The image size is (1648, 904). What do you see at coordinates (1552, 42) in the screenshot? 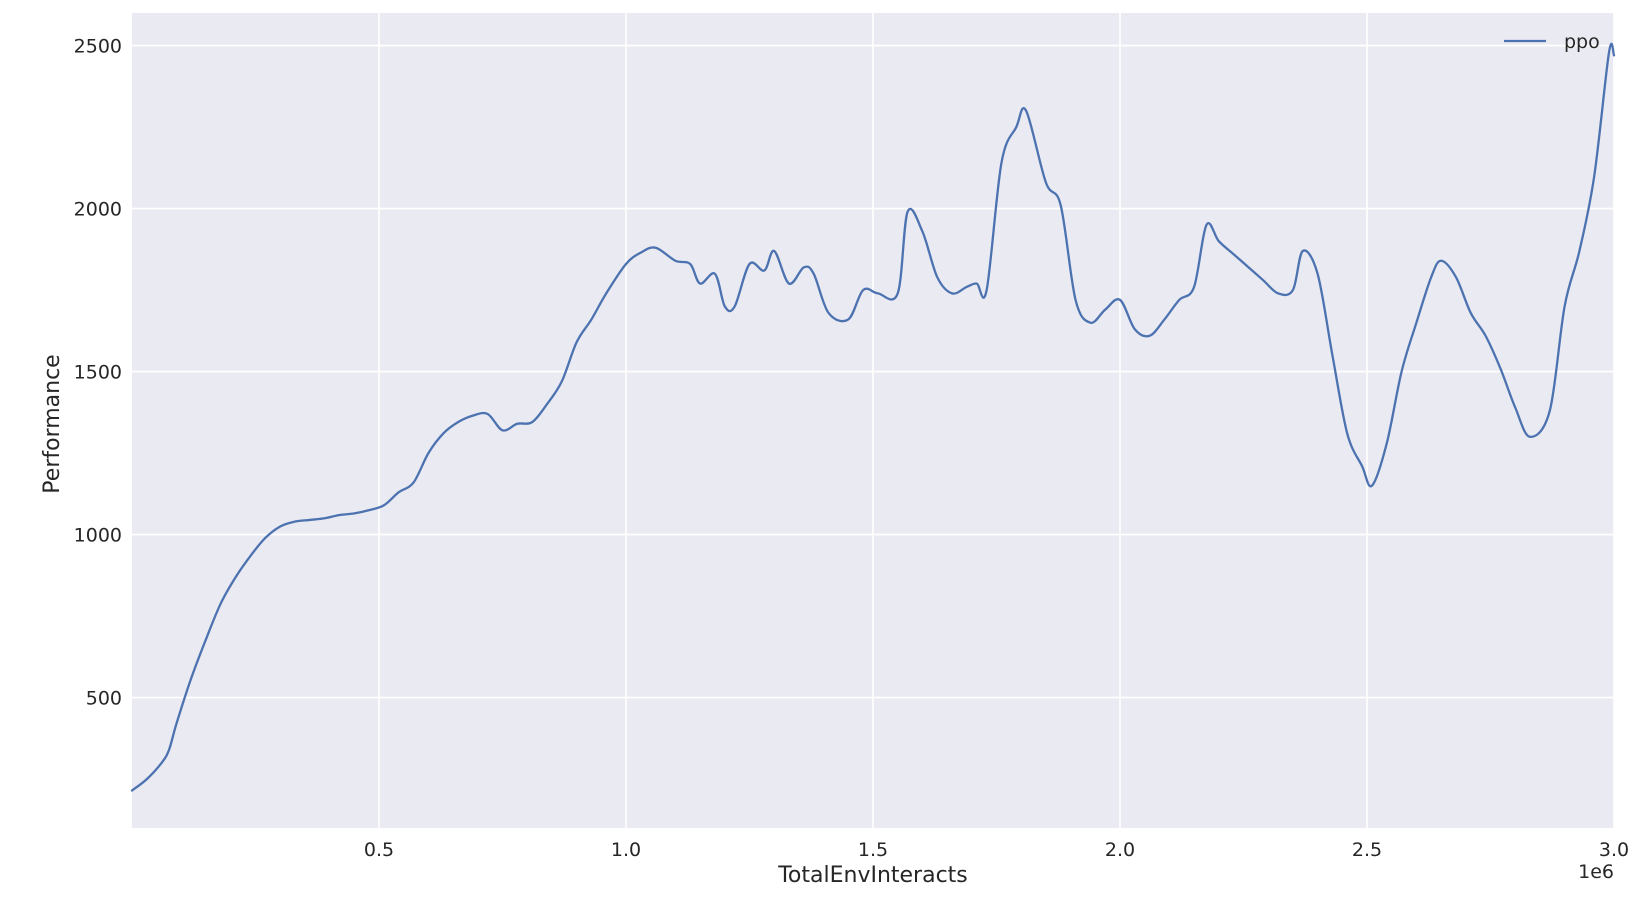
I see `legend: ppo` at bounding box center [1552, 42].